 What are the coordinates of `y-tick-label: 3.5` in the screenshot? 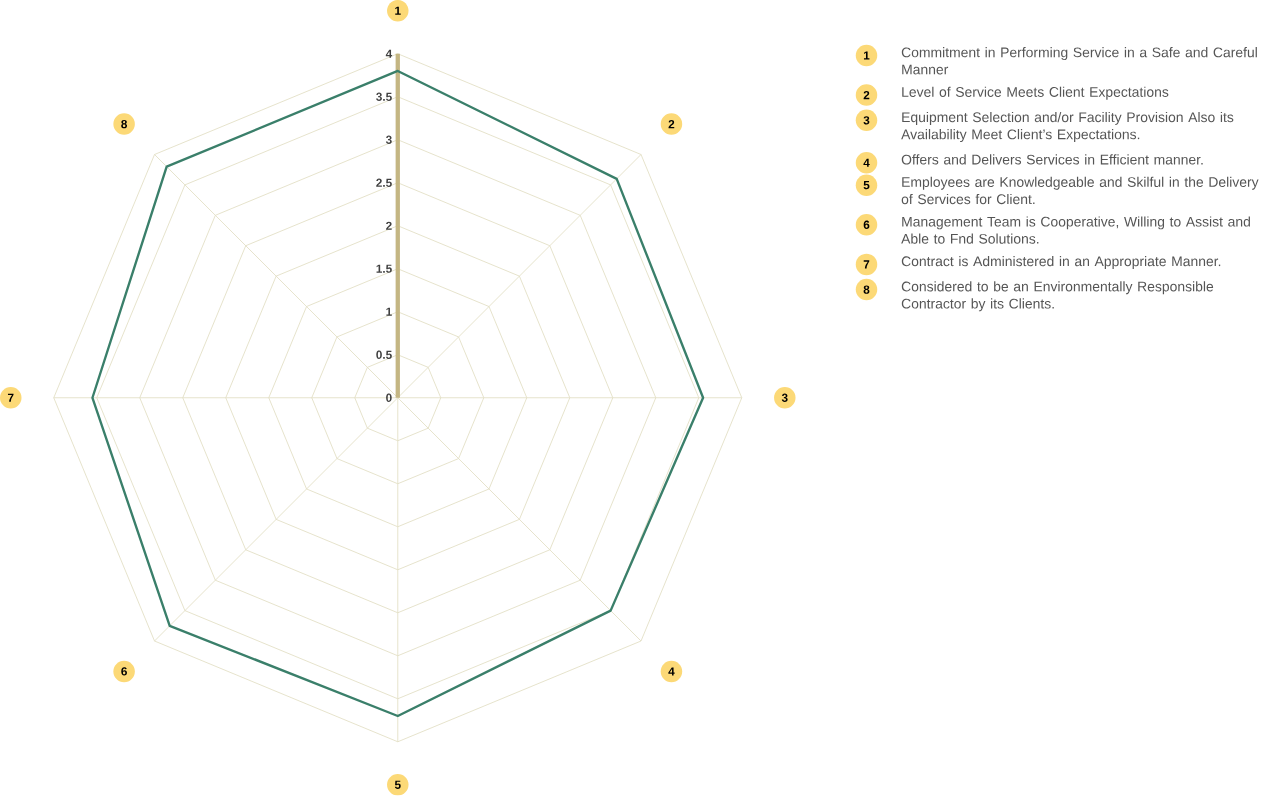 It's located at (384, 97).